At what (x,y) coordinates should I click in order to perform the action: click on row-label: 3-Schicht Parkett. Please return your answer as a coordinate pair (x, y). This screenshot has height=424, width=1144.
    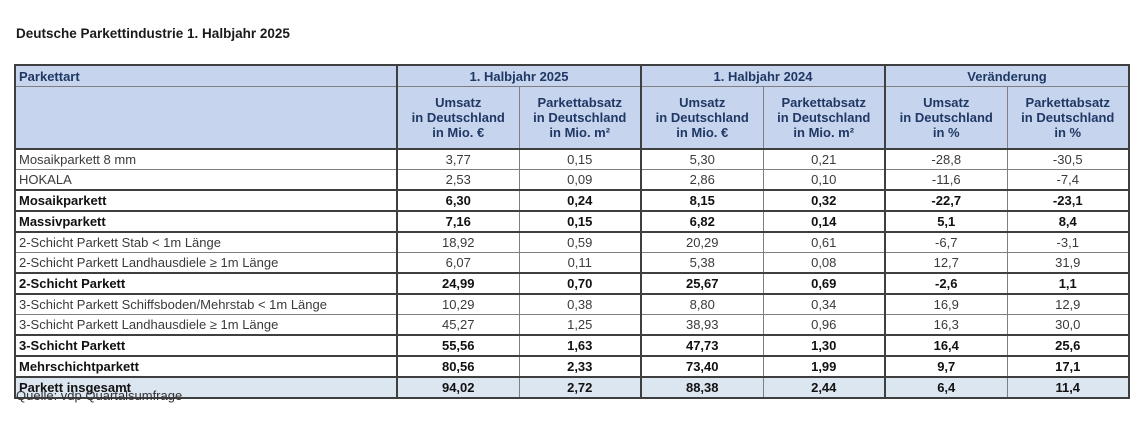
    Looking at the image, I should click on (206, 345).